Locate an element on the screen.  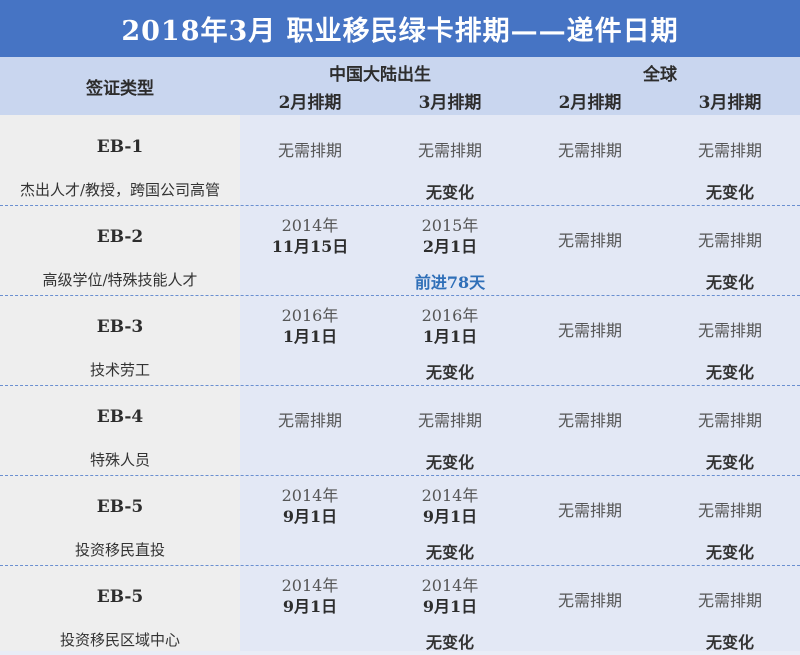
cell-china-feb: 2016年 1月1日 is located at coordinates (310, 326).